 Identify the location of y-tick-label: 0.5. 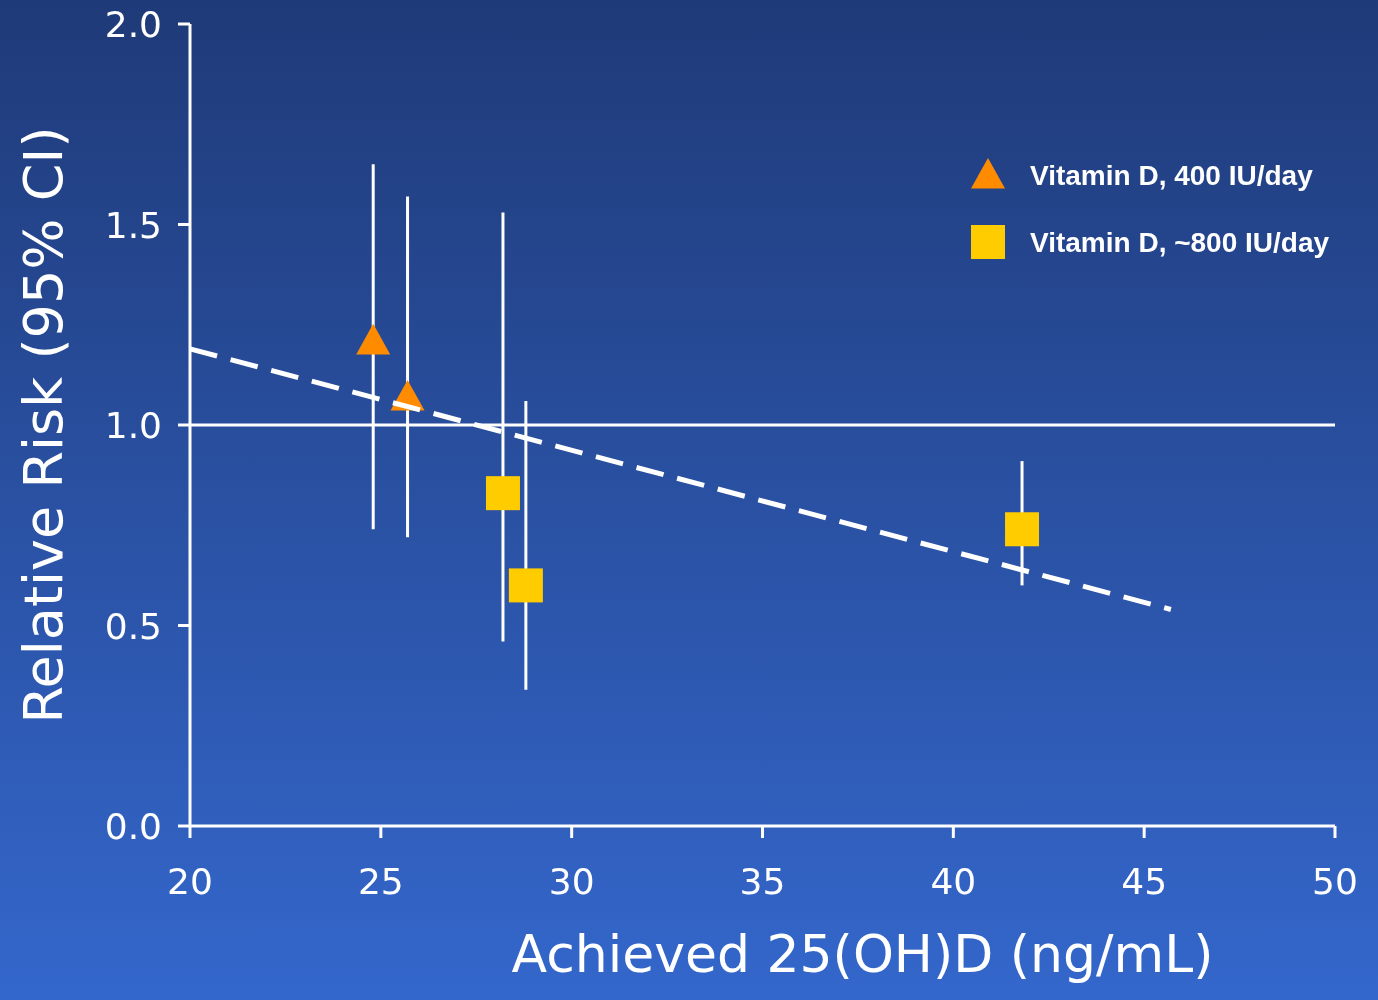
(133, 626).